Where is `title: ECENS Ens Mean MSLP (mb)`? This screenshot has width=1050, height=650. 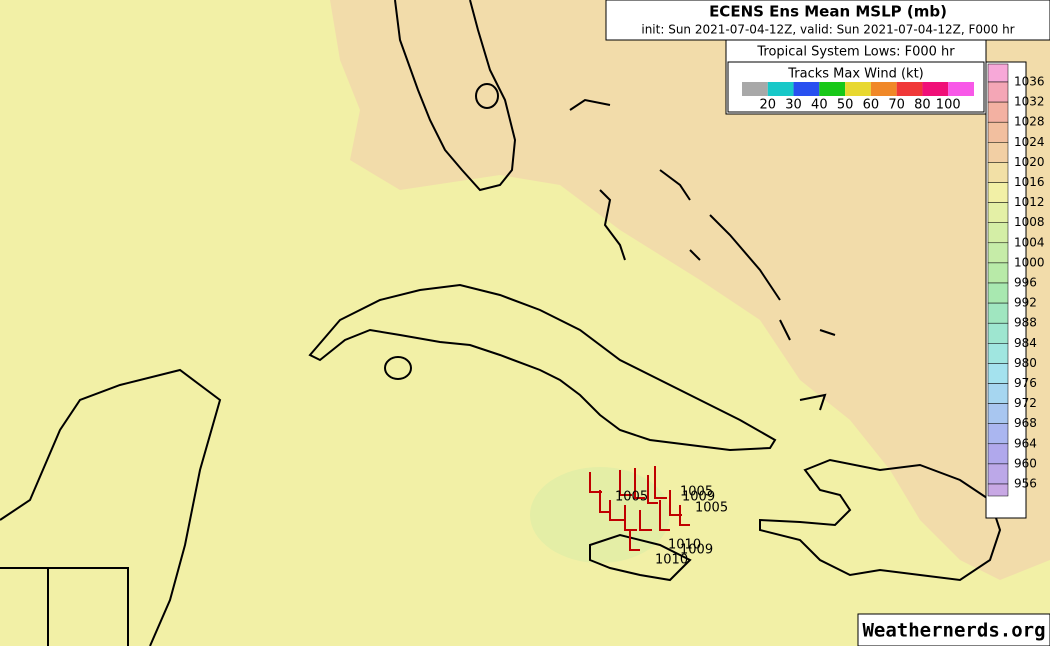
title: ECENS Ens Mean MSLP (mb) is located at coordinates (828, 12).